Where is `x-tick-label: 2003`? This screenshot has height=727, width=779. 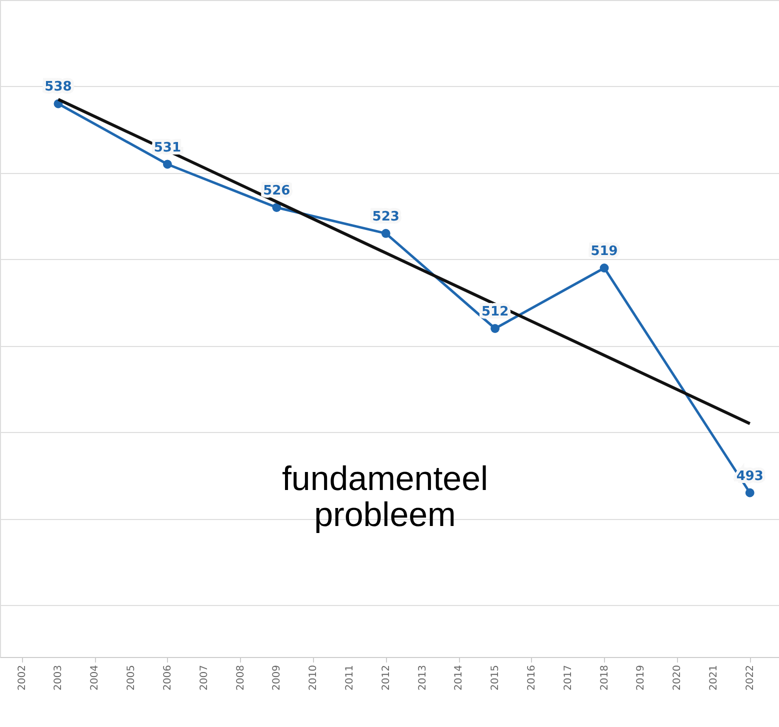
x-tick-label: 2003 is located at coordinates (58, 677).